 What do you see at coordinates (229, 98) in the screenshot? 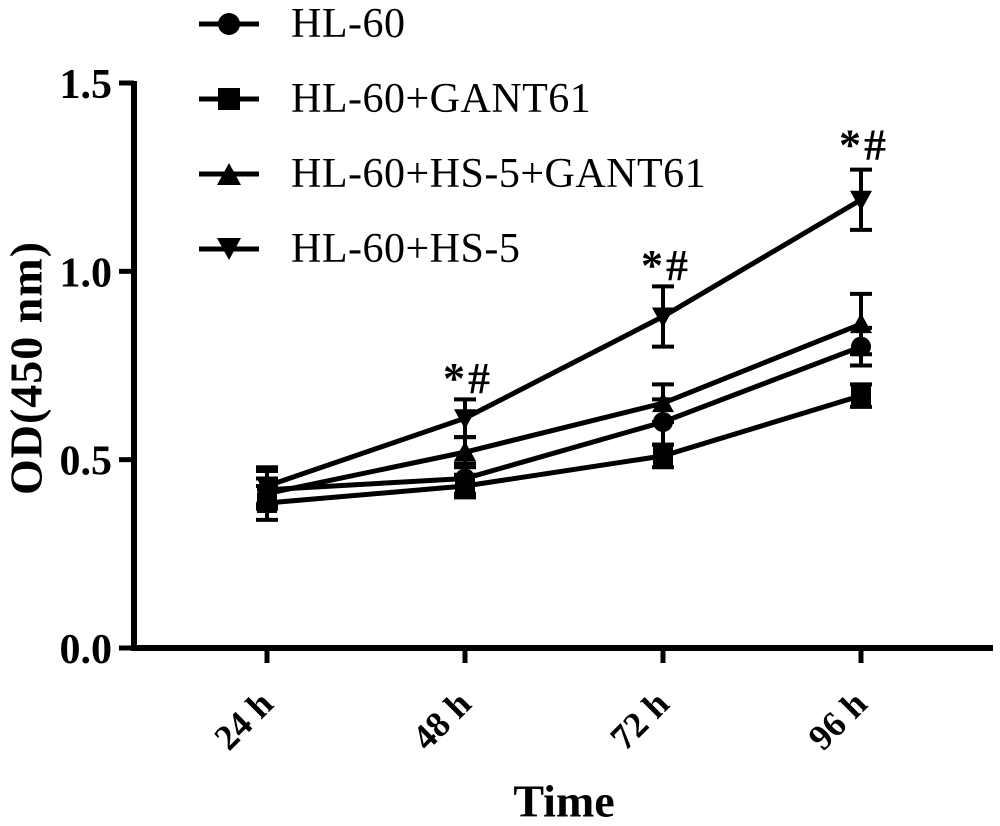
I see `square-marker-icon` at bounding box center [229, 98].